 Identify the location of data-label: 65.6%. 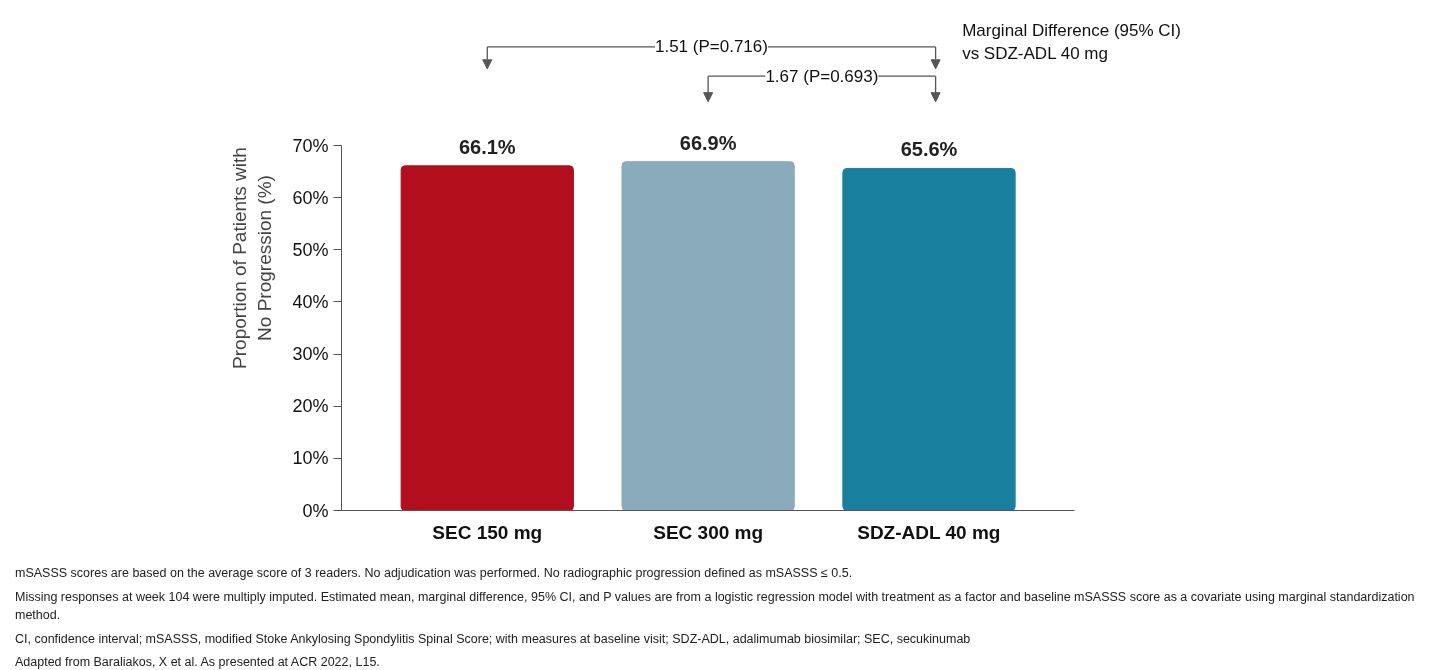
(929, 149).